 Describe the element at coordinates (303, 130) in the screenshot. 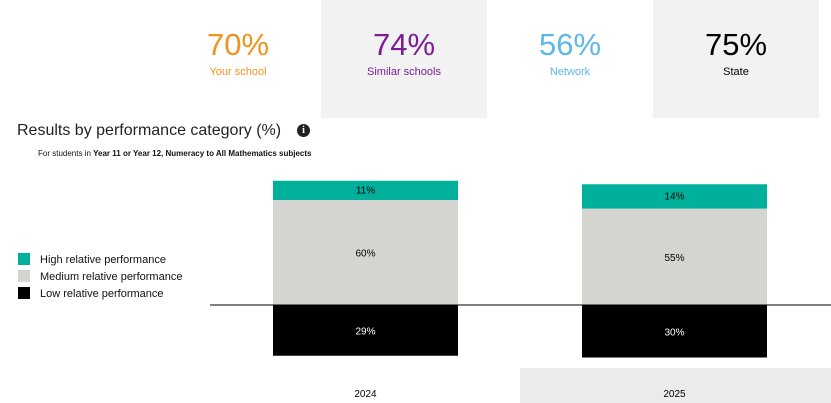

I see `info-icon: i` at that location.